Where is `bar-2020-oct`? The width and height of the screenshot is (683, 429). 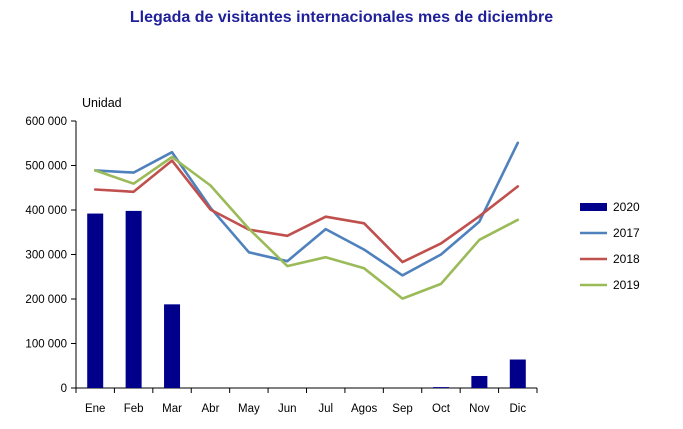
bar-2020-oct is located at coordinates (440, 387).